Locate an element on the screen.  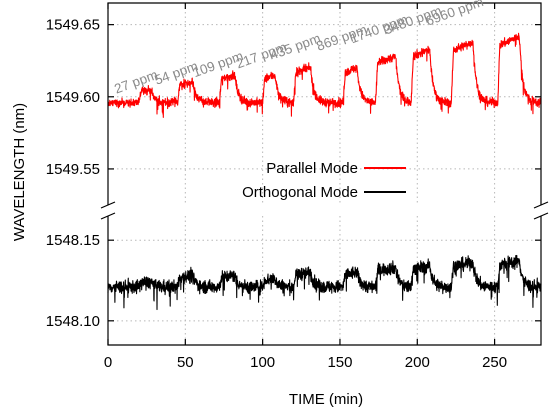
legend-label-orthogonal: Orthogonal Mode is located at coordinates (300, 192).